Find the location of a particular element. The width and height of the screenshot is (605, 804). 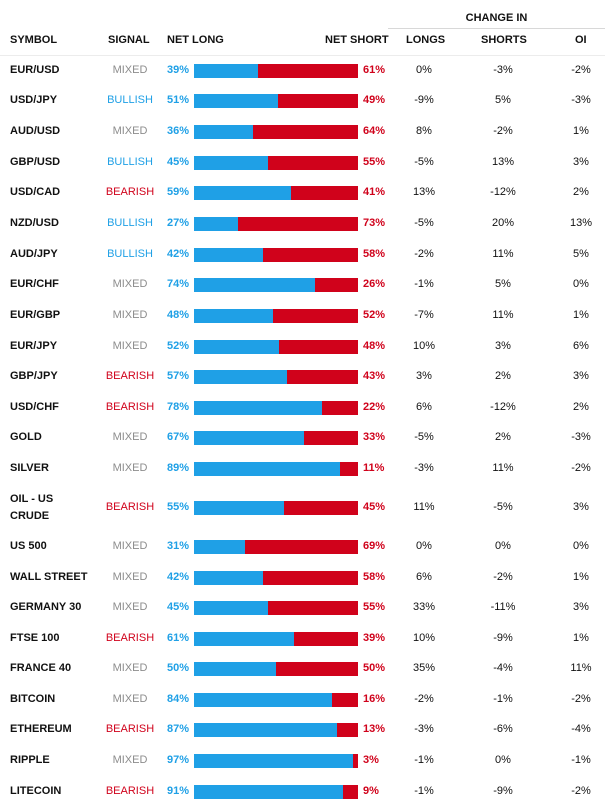

symbol-label: GBP/USD is located at coordinates (35, 162).